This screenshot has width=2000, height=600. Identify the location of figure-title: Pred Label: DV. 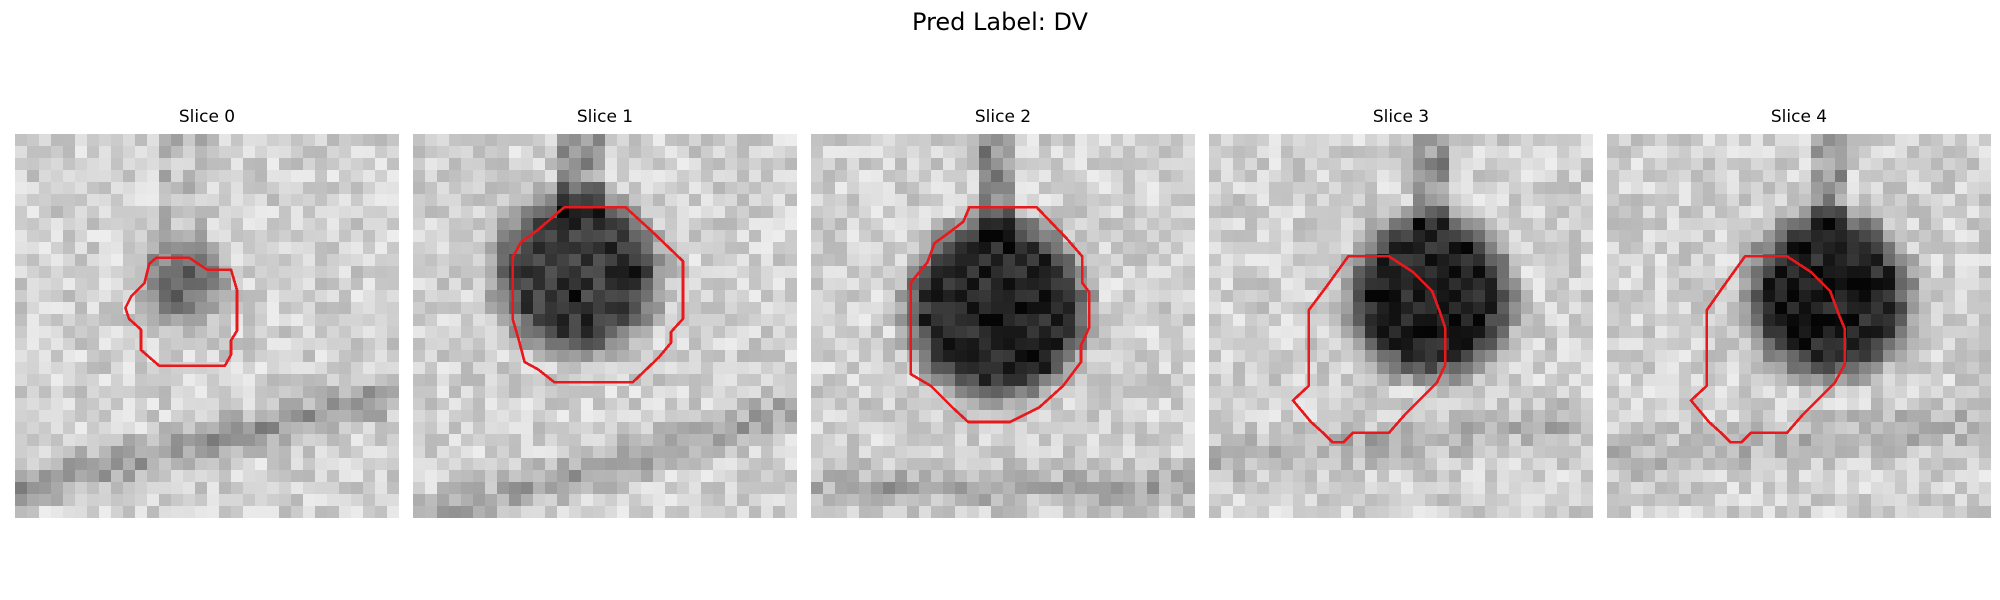
(1000, 22).